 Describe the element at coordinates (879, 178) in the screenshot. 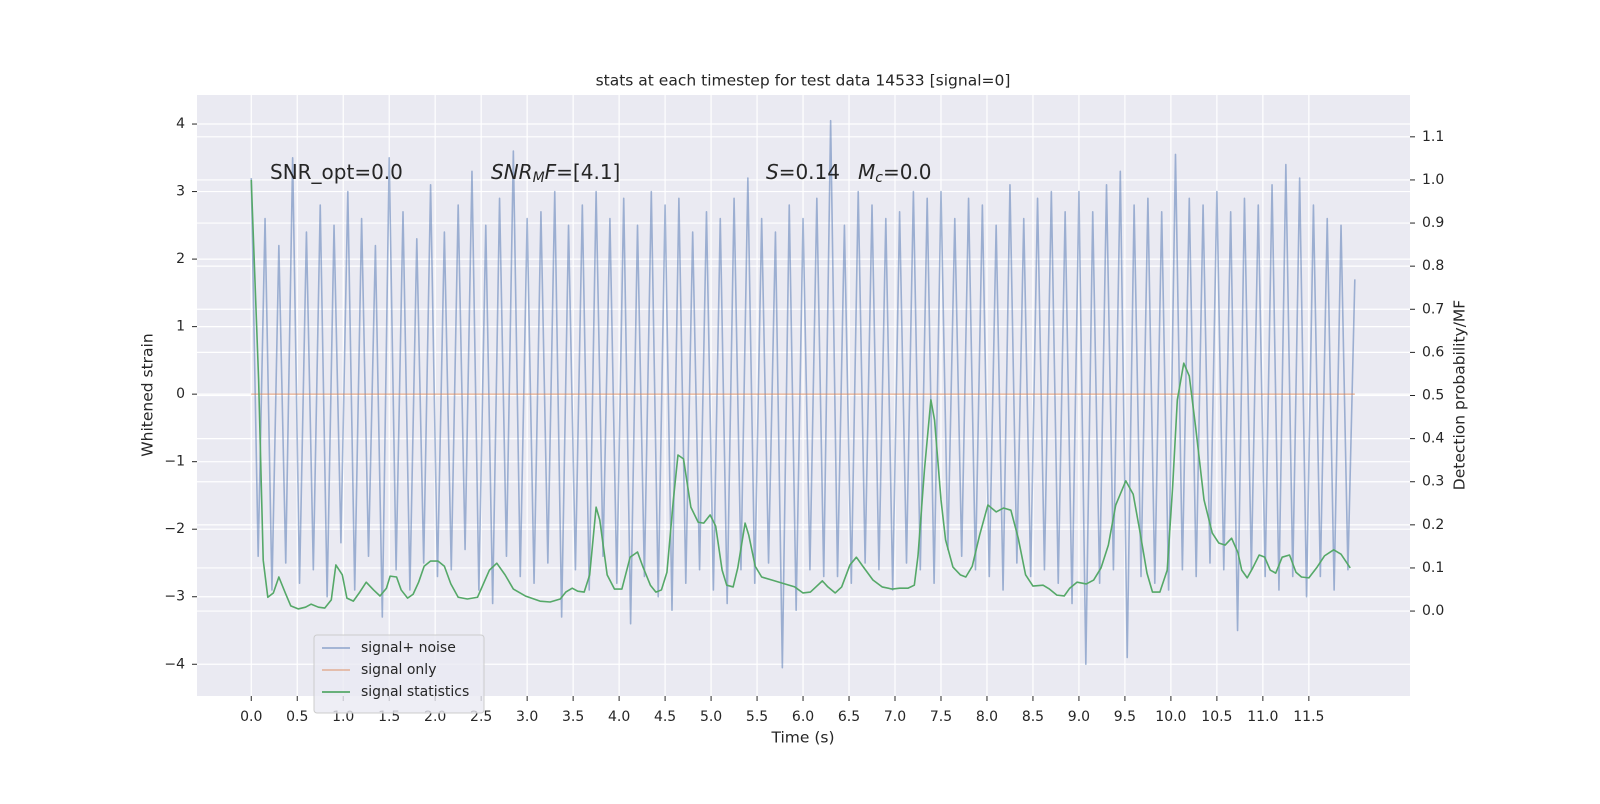

I see `annotation-part: c` at that location.